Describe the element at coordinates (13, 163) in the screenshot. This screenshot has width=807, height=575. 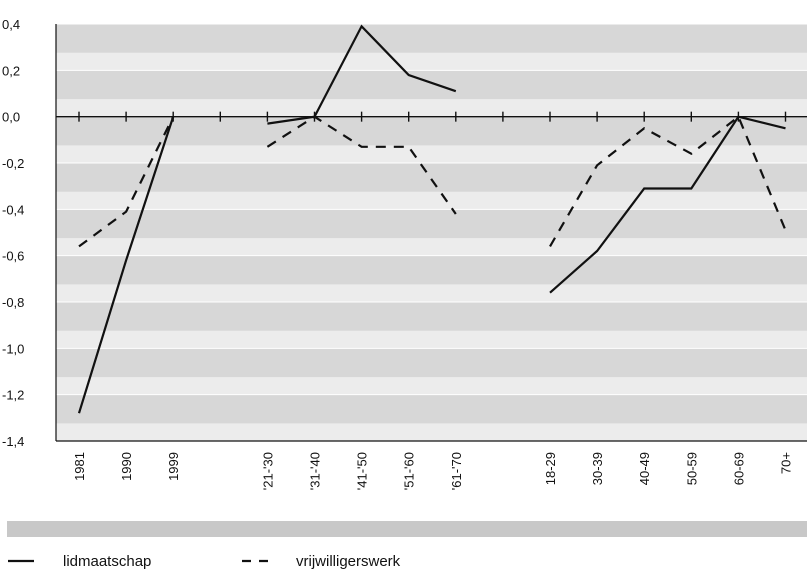
I see `y-tick-label: -0,2` at that location.